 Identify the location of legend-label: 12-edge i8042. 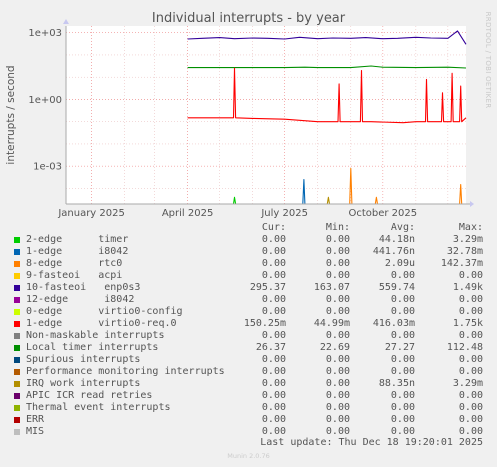
(80, 299).